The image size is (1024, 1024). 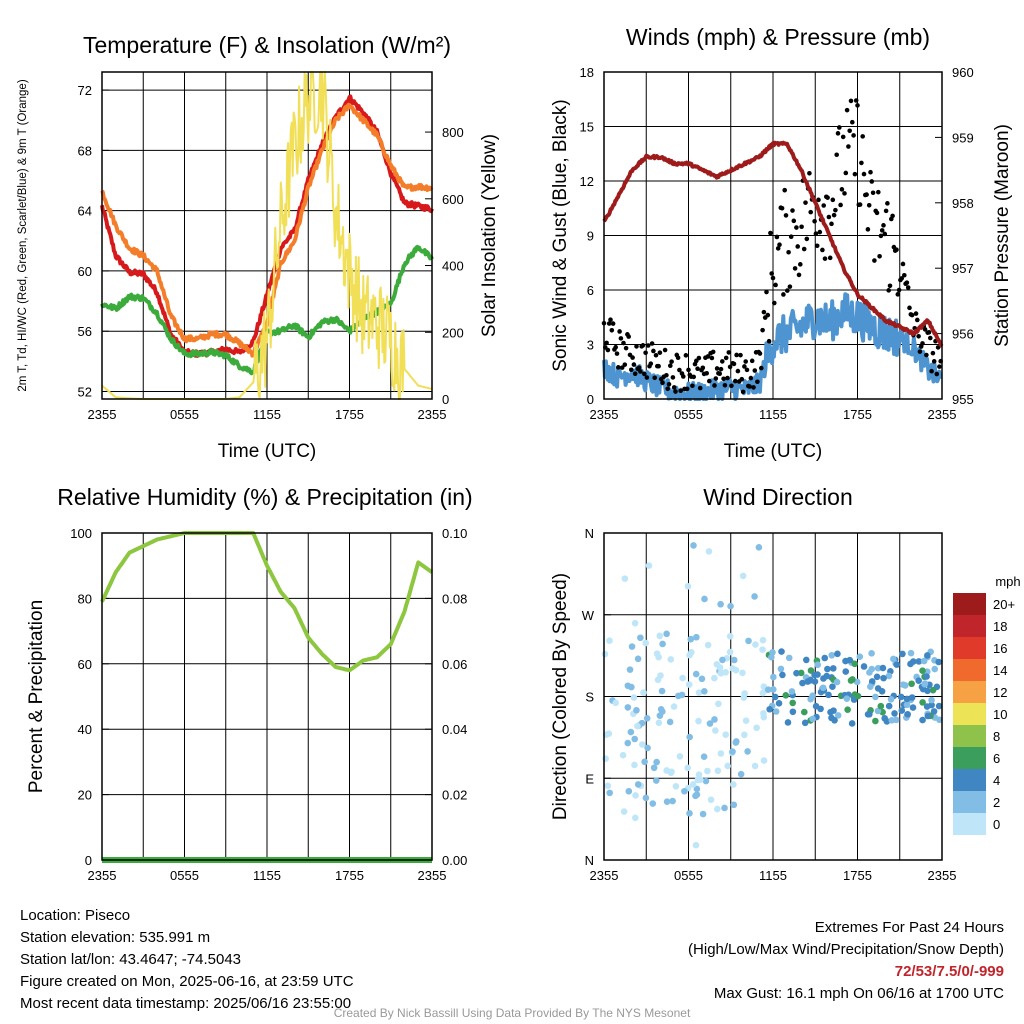 What do you see at coordinates (349, 875) in the screenshot?
I see `x-tick-label: 1755` at bounding box center [349, 875].